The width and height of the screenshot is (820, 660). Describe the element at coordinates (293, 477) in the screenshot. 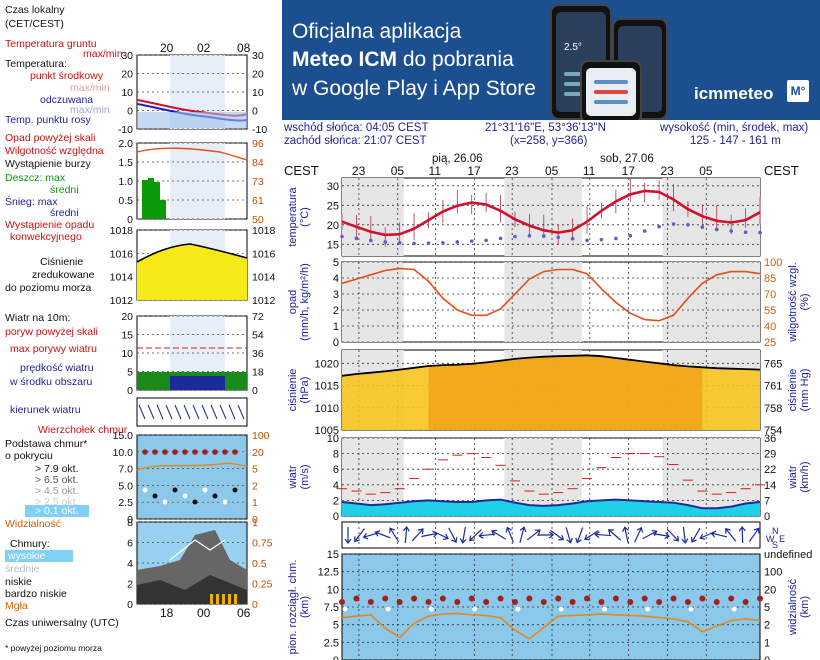

I see `y-axis-label: wiatr` at that location.